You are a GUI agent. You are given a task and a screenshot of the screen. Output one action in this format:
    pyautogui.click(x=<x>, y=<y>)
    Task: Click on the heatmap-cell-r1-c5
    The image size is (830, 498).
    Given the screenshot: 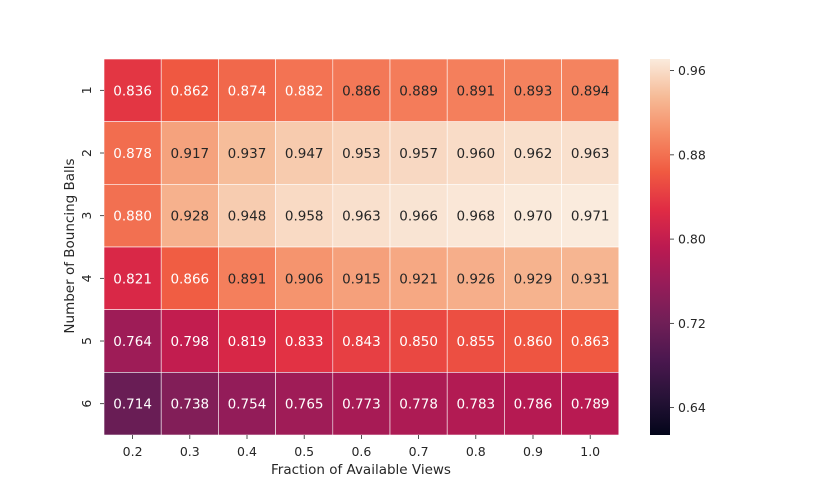 What is the action you would take?
    pyautogui.click(x=361, y=90)
    